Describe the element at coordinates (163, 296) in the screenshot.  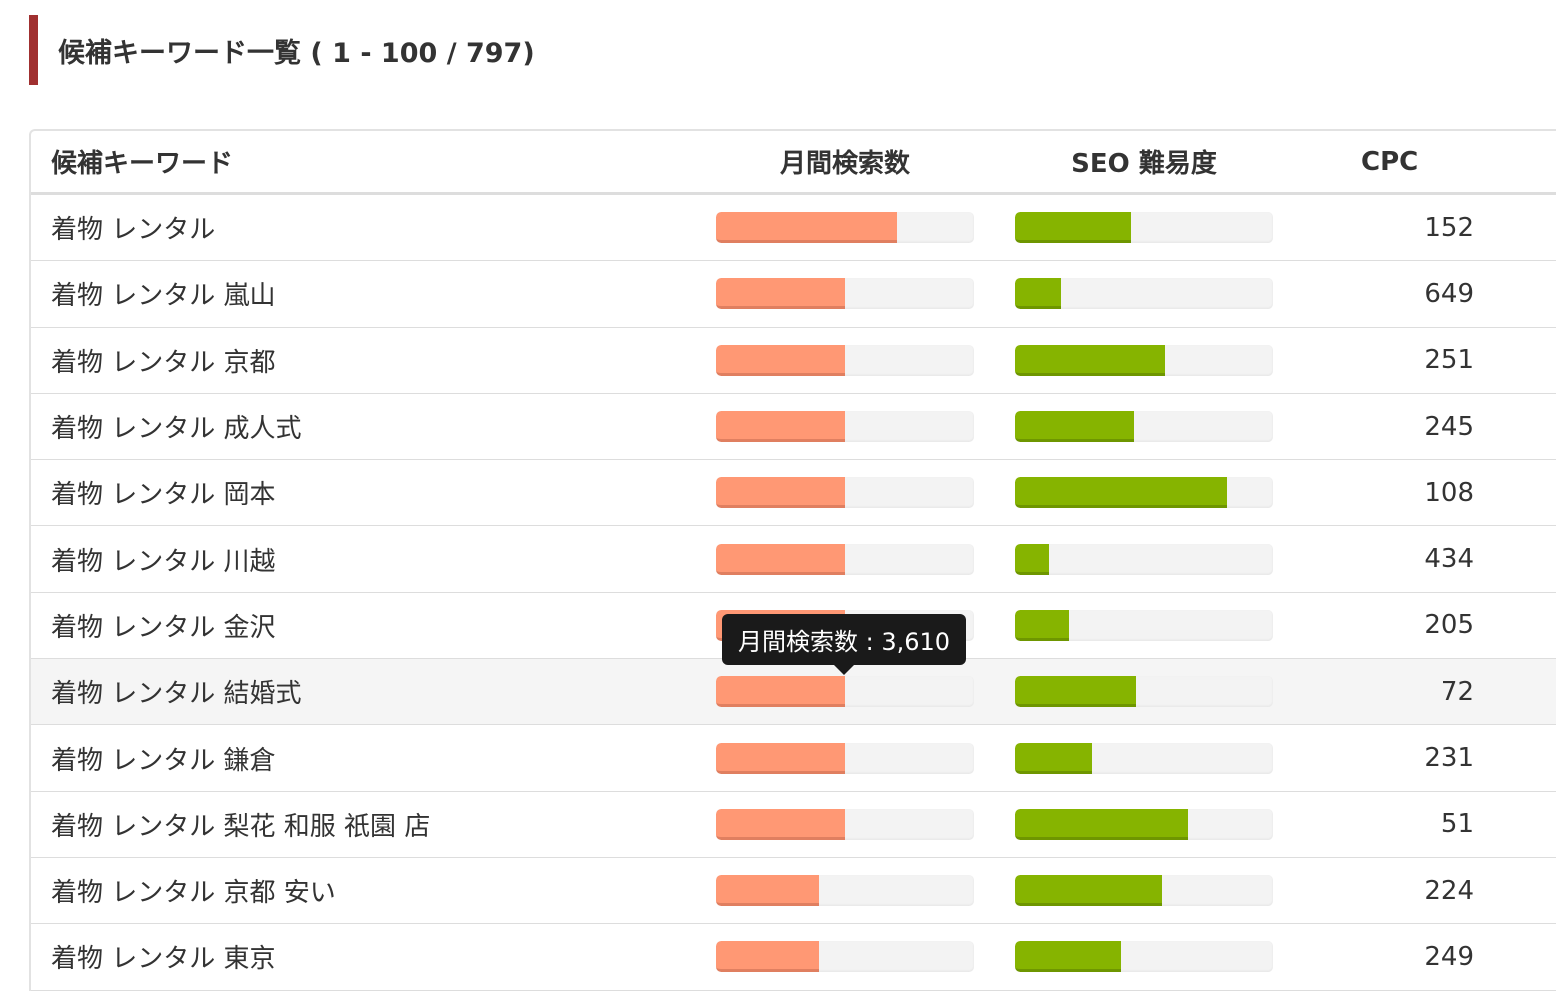
I see `keyword-link: 着物 レンタル 嵐山` at that location.